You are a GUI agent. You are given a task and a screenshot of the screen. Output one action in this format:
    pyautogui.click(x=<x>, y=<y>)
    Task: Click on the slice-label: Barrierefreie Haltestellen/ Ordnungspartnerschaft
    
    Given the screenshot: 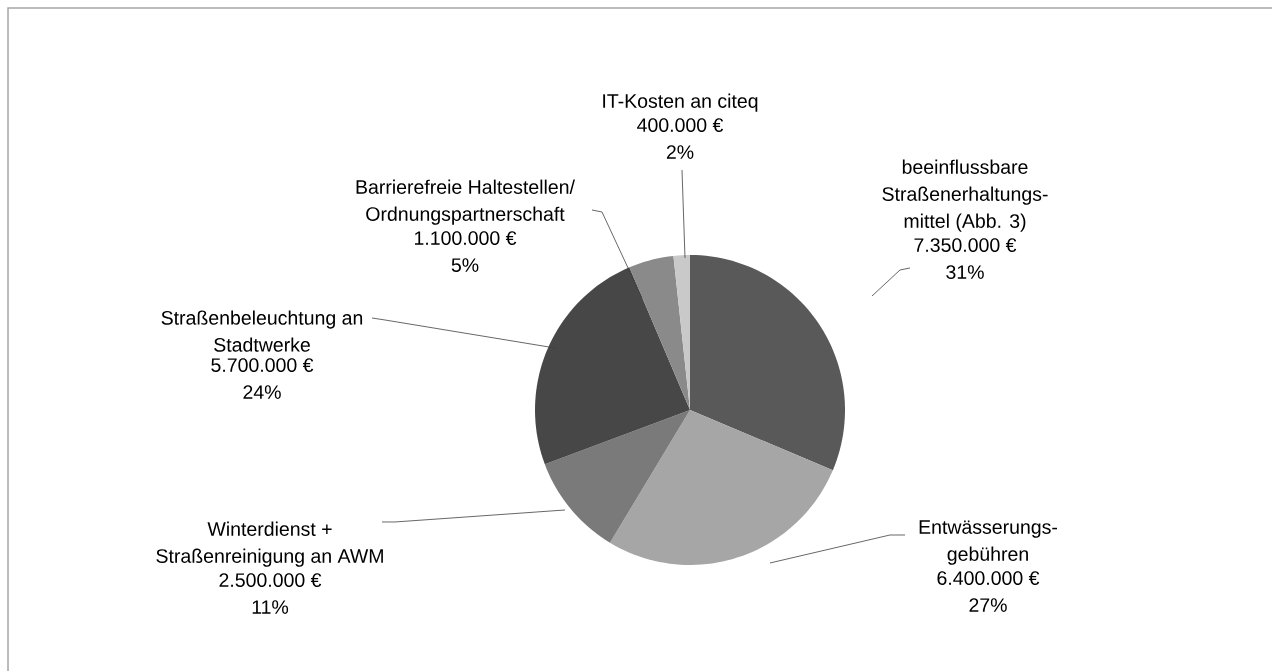 What is the action you would take?
    pyautogui.click(x=465, y=202)
    